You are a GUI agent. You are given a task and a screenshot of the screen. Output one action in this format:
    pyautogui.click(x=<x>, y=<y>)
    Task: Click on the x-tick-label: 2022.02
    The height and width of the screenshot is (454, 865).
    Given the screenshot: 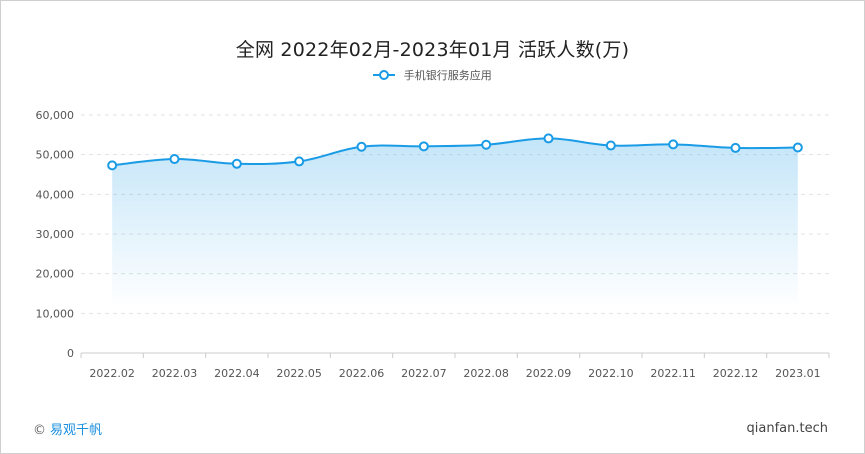 What is the action you would take?
    pyautogui.click(x=112, y=373)
    